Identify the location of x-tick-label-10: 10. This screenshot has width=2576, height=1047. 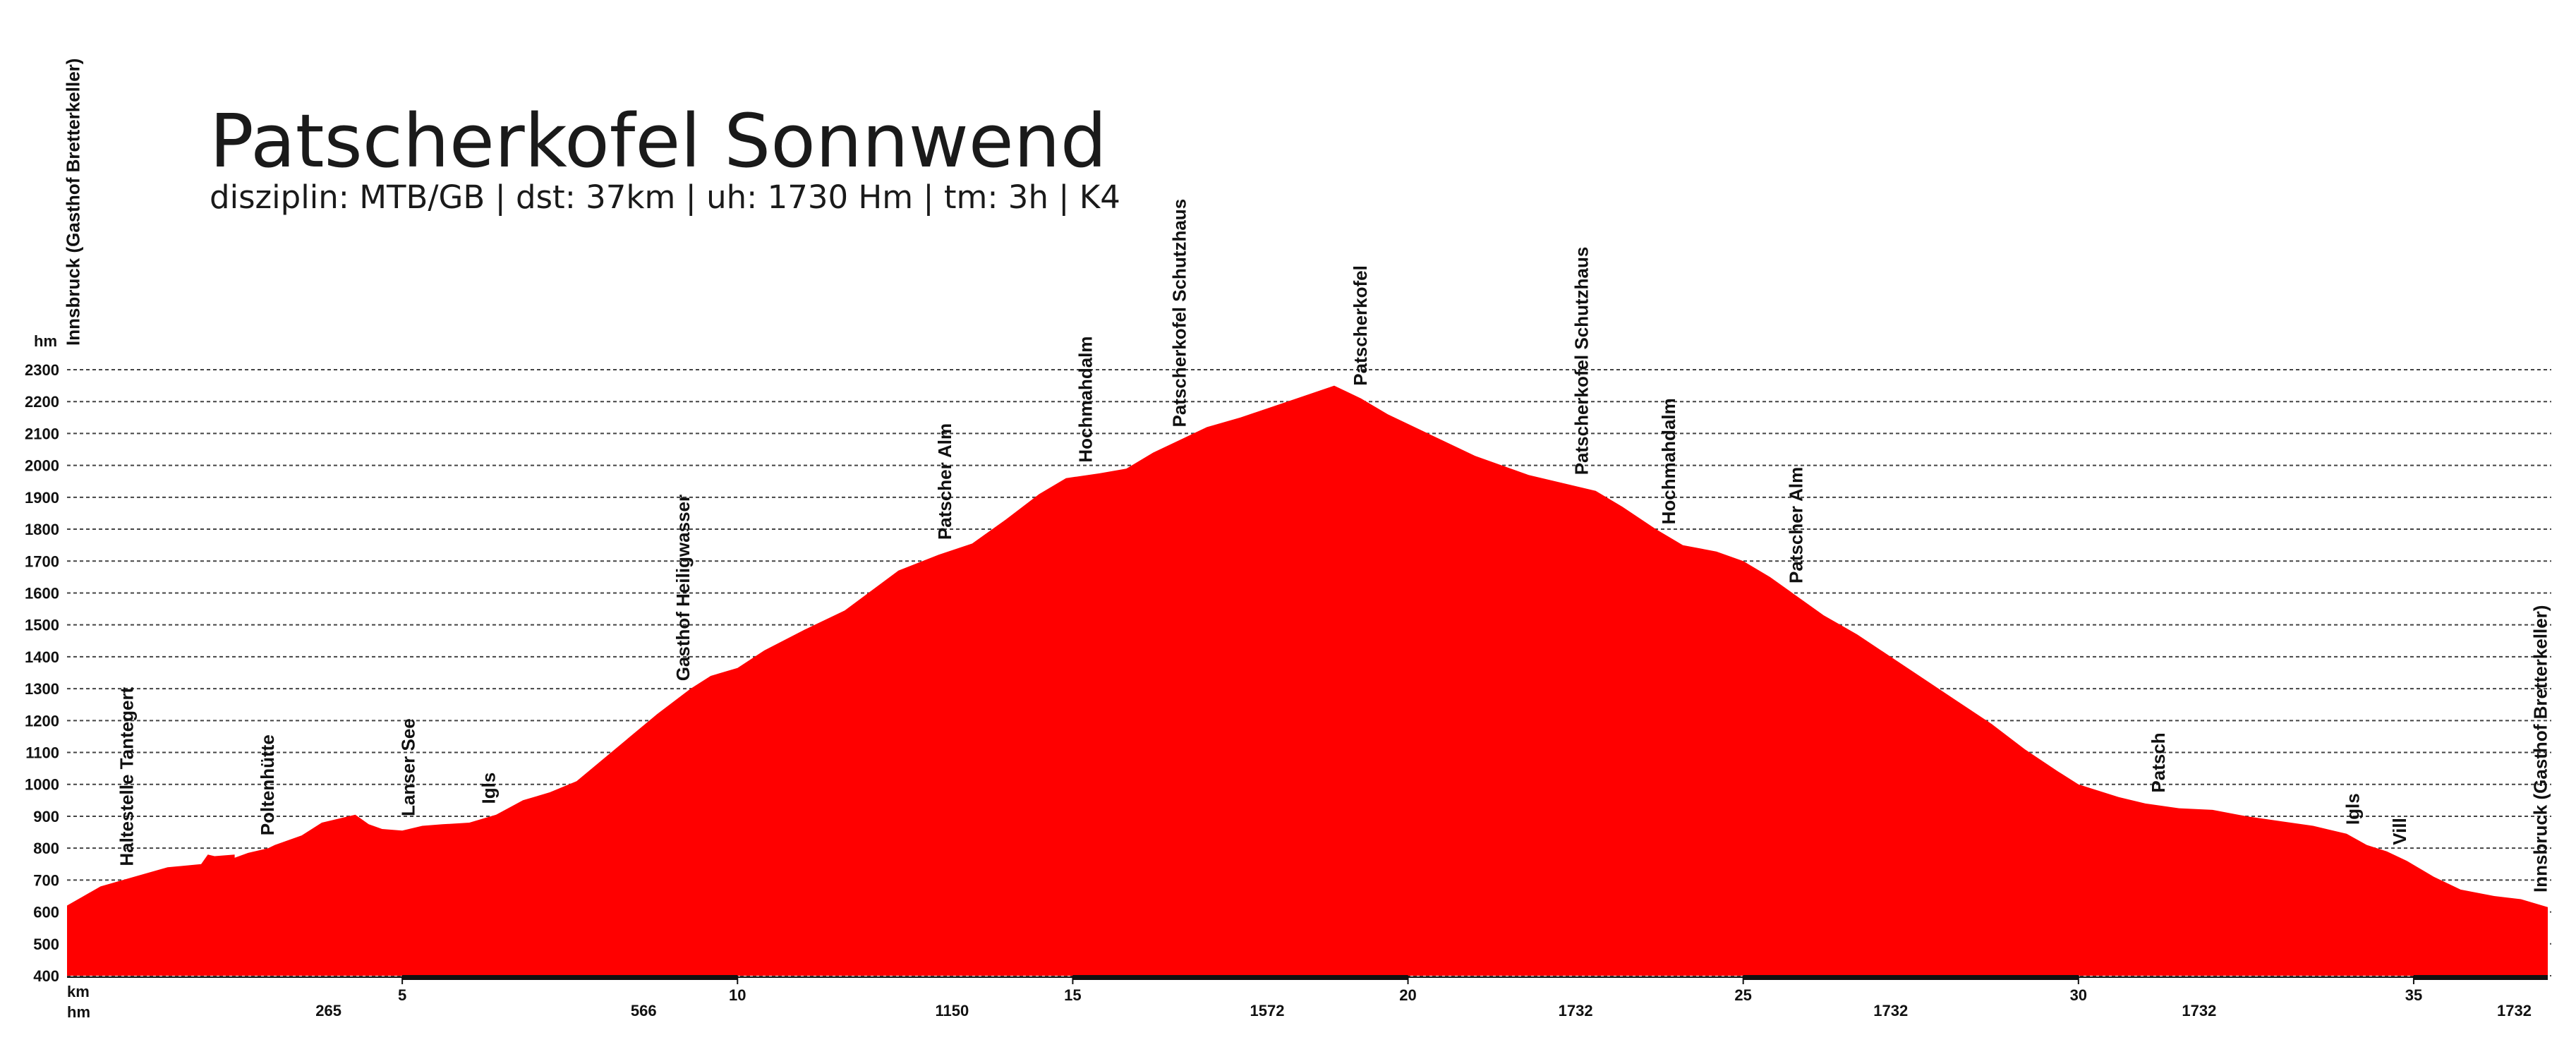
(738, 995).